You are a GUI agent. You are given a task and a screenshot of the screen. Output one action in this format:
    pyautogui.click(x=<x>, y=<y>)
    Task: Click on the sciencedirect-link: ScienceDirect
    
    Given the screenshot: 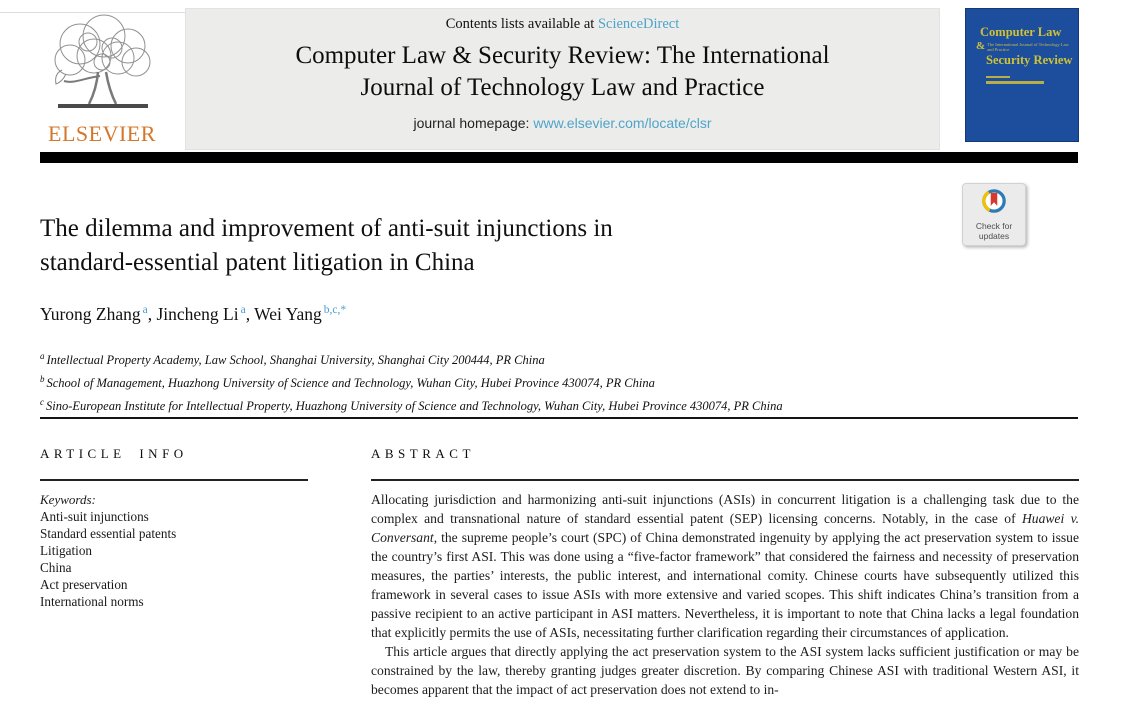 What is the action you would take?
    pyautogui.click(x=638, y=24)
    